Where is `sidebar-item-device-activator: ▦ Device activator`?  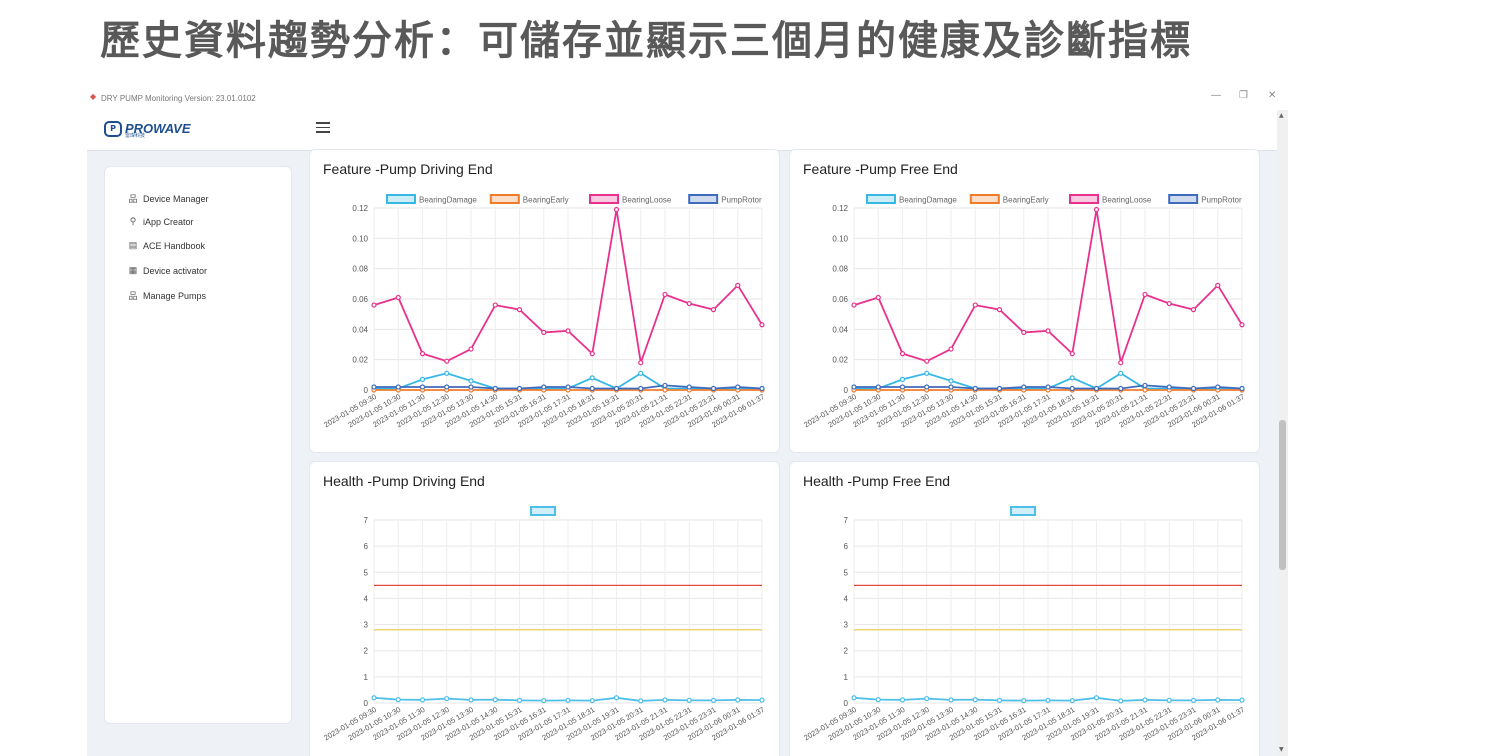 sidebar-item-device-activator: ▦ Device activator is located at coordinates (167, 270).